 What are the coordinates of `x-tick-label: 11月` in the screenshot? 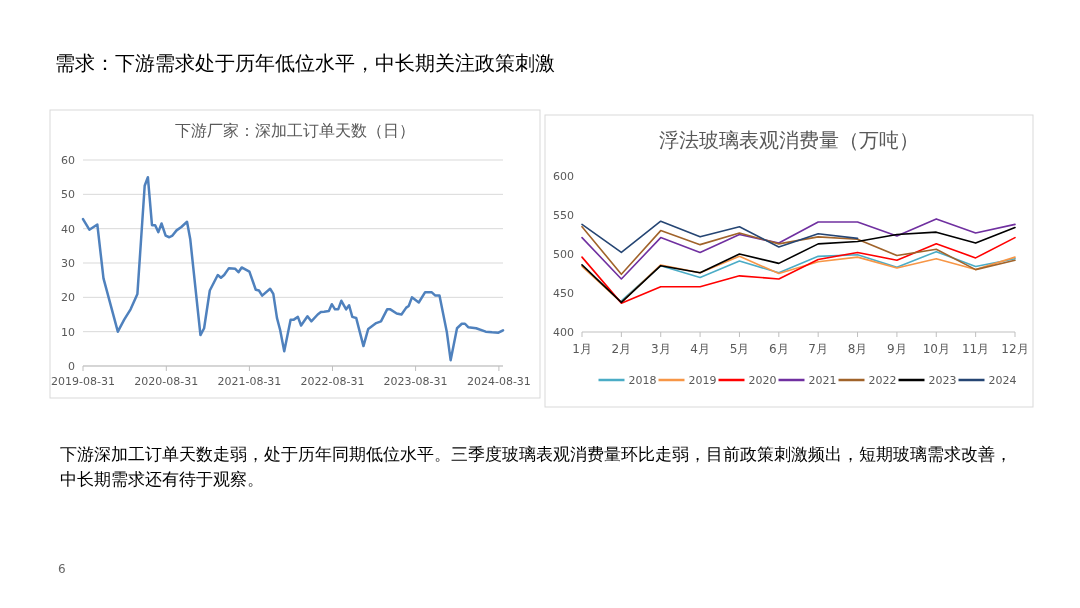 It's located at (976, 349).